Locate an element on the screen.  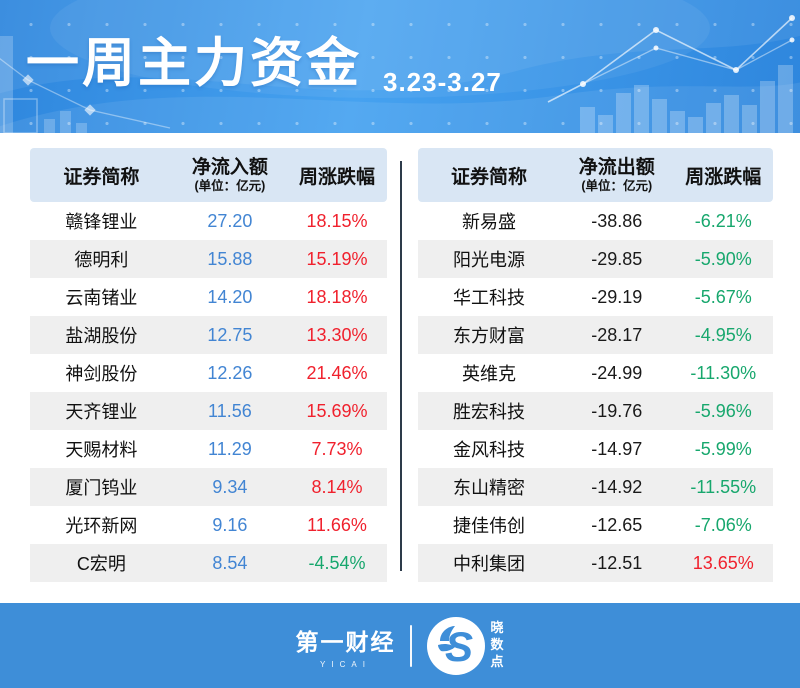
weekly-change: -5.99% is located at coordinates (723, 448).